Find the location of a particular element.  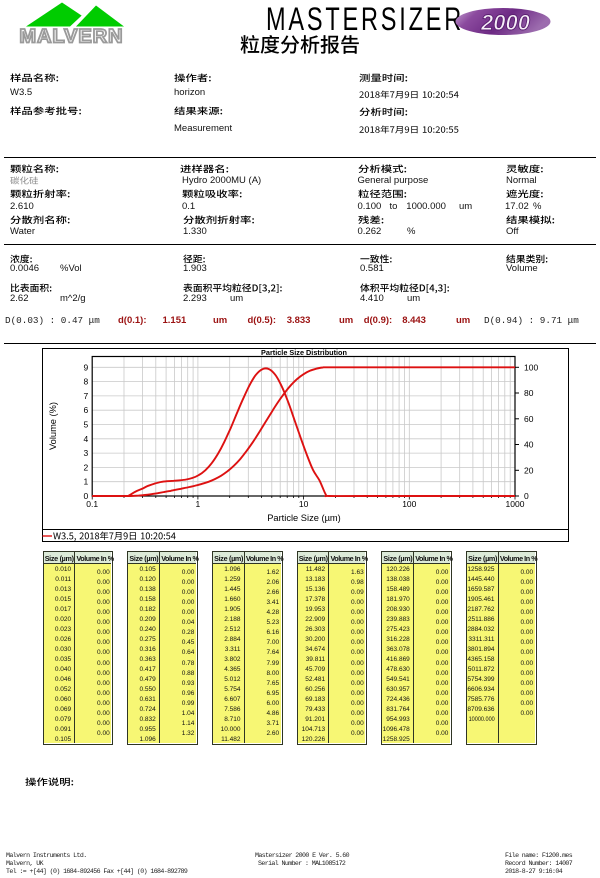

svg-text: Particle Size Distribution is located at coordinates (304, 352).